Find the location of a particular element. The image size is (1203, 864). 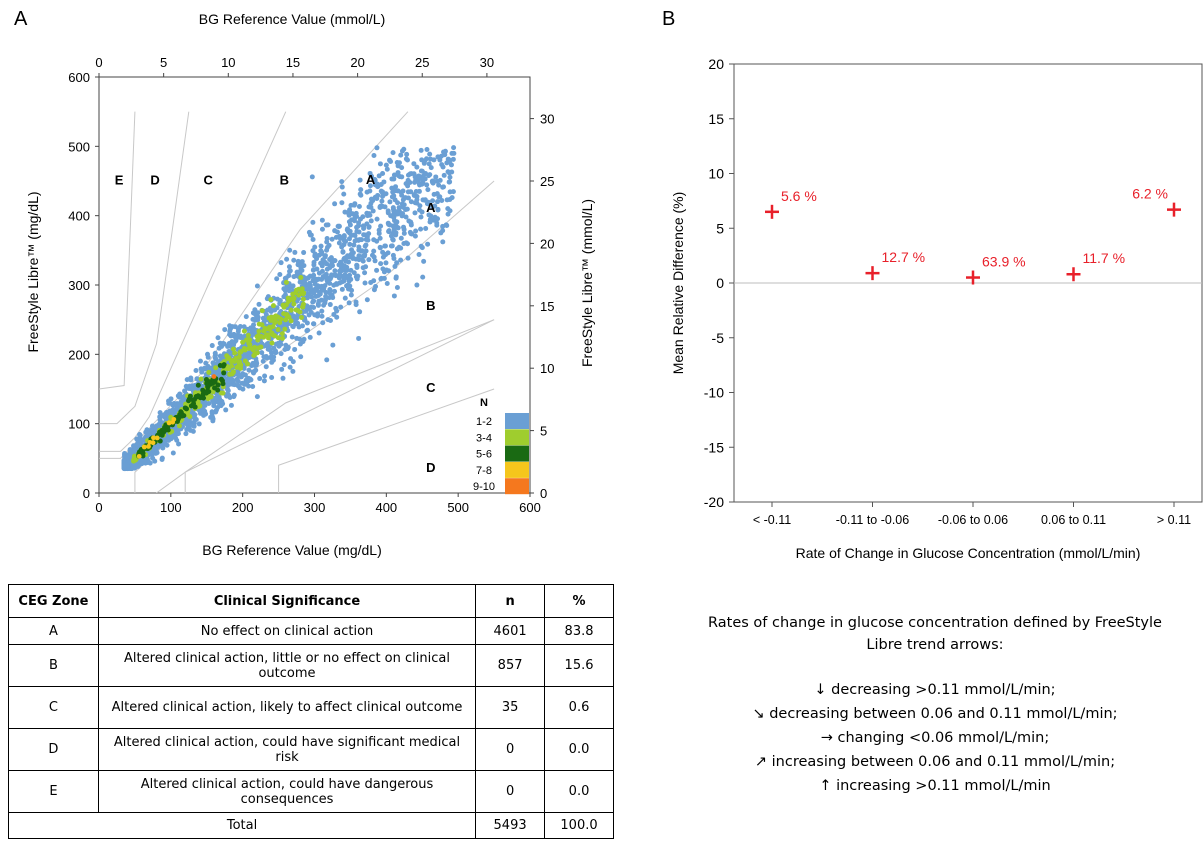

row-zone: E is located at coordinates (53, 791).